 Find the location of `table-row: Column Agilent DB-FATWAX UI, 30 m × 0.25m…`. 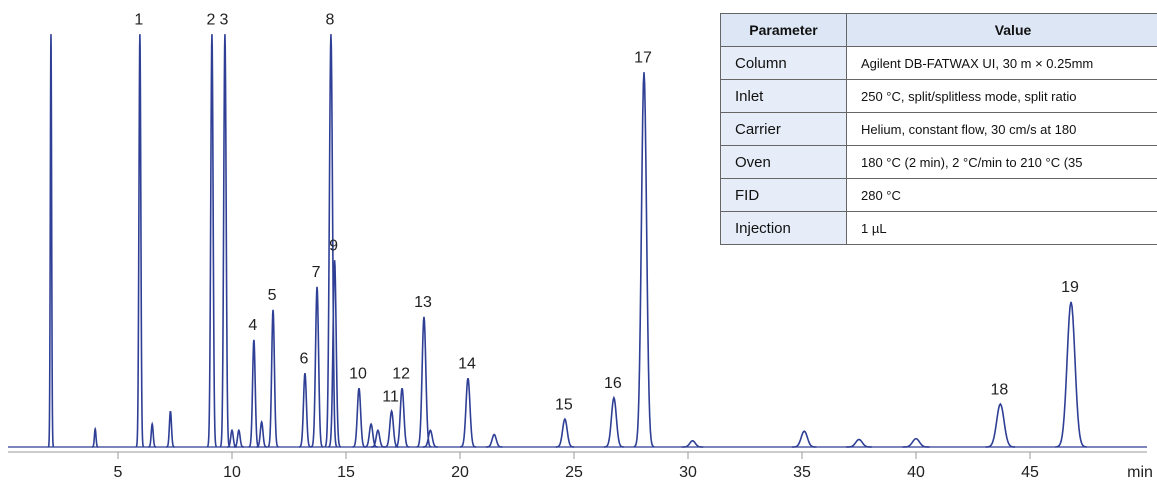

table-row: Column Agilent DB-FATWAX UI, 30 m × 0.25m… is located at coordinates (938, 63).